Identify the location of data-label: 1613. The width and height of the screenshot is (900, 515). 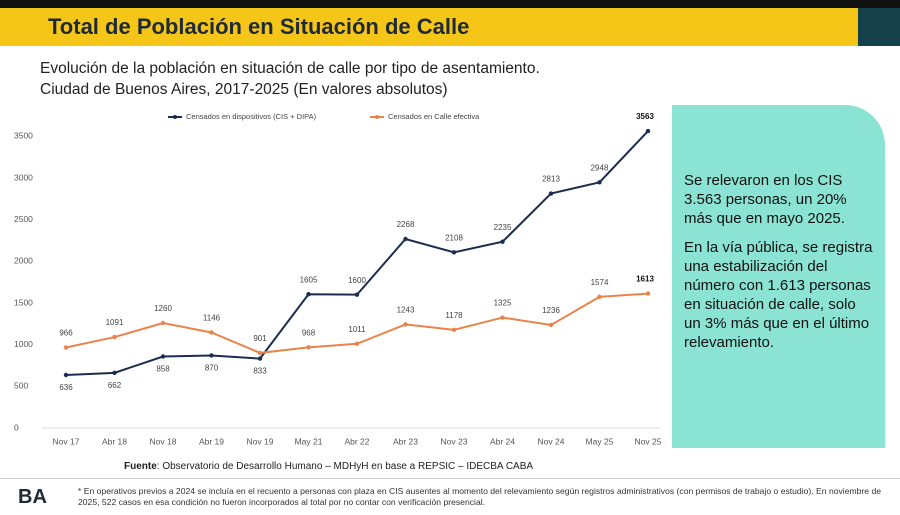
(645, 279).